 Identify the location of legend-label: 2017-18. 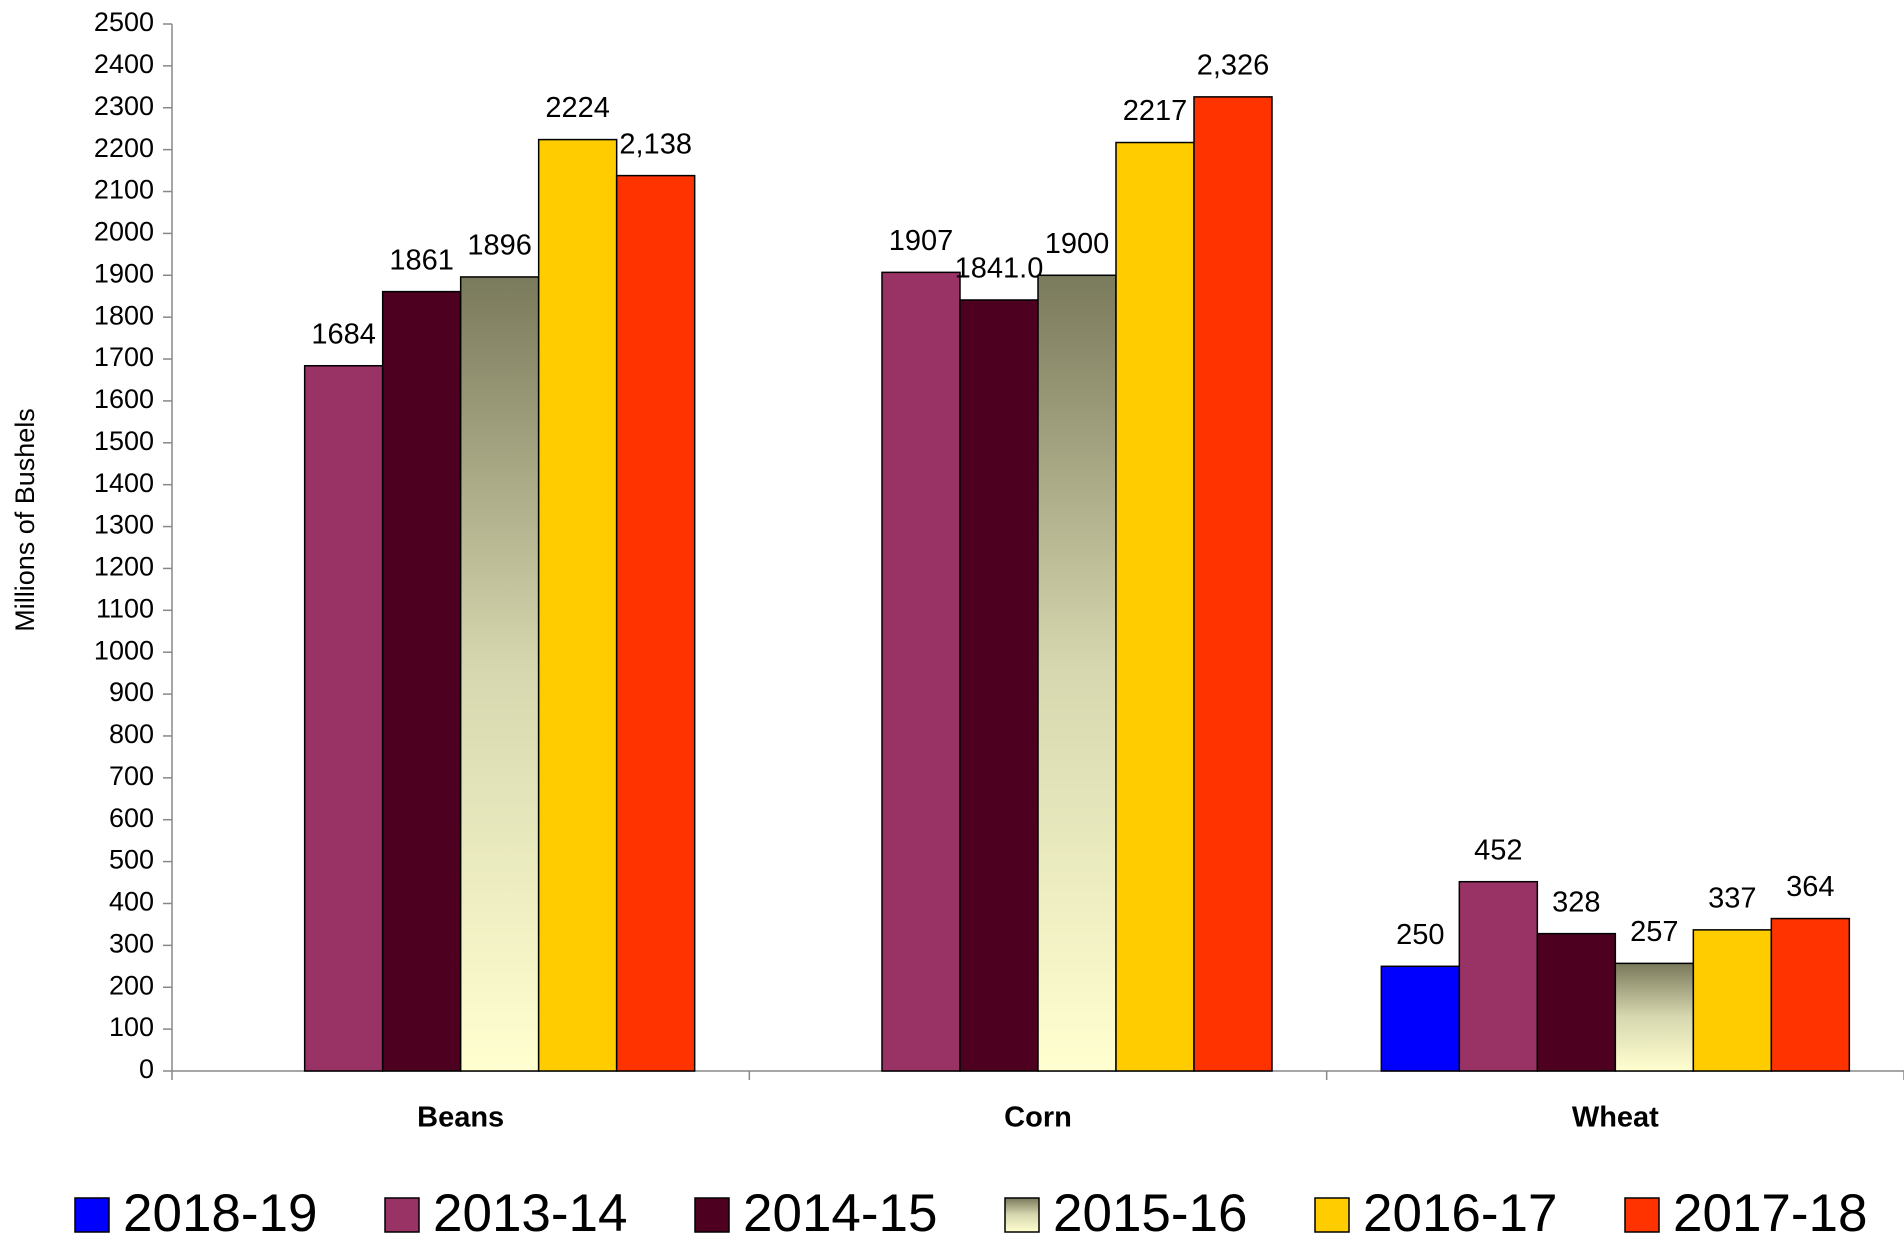
(1770, 1212).